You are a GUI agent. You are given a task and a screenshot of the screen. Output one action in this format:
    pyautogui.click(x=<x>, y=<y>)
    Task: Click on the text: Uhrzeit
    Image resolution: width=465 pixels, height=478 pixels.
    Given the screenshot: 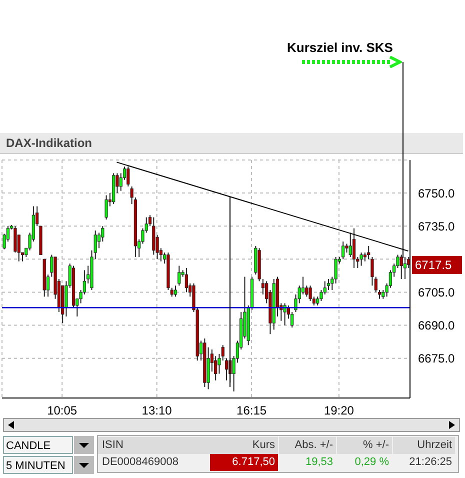 What is the action you would take?
    pyautogui.click(x=424, y=445)
    